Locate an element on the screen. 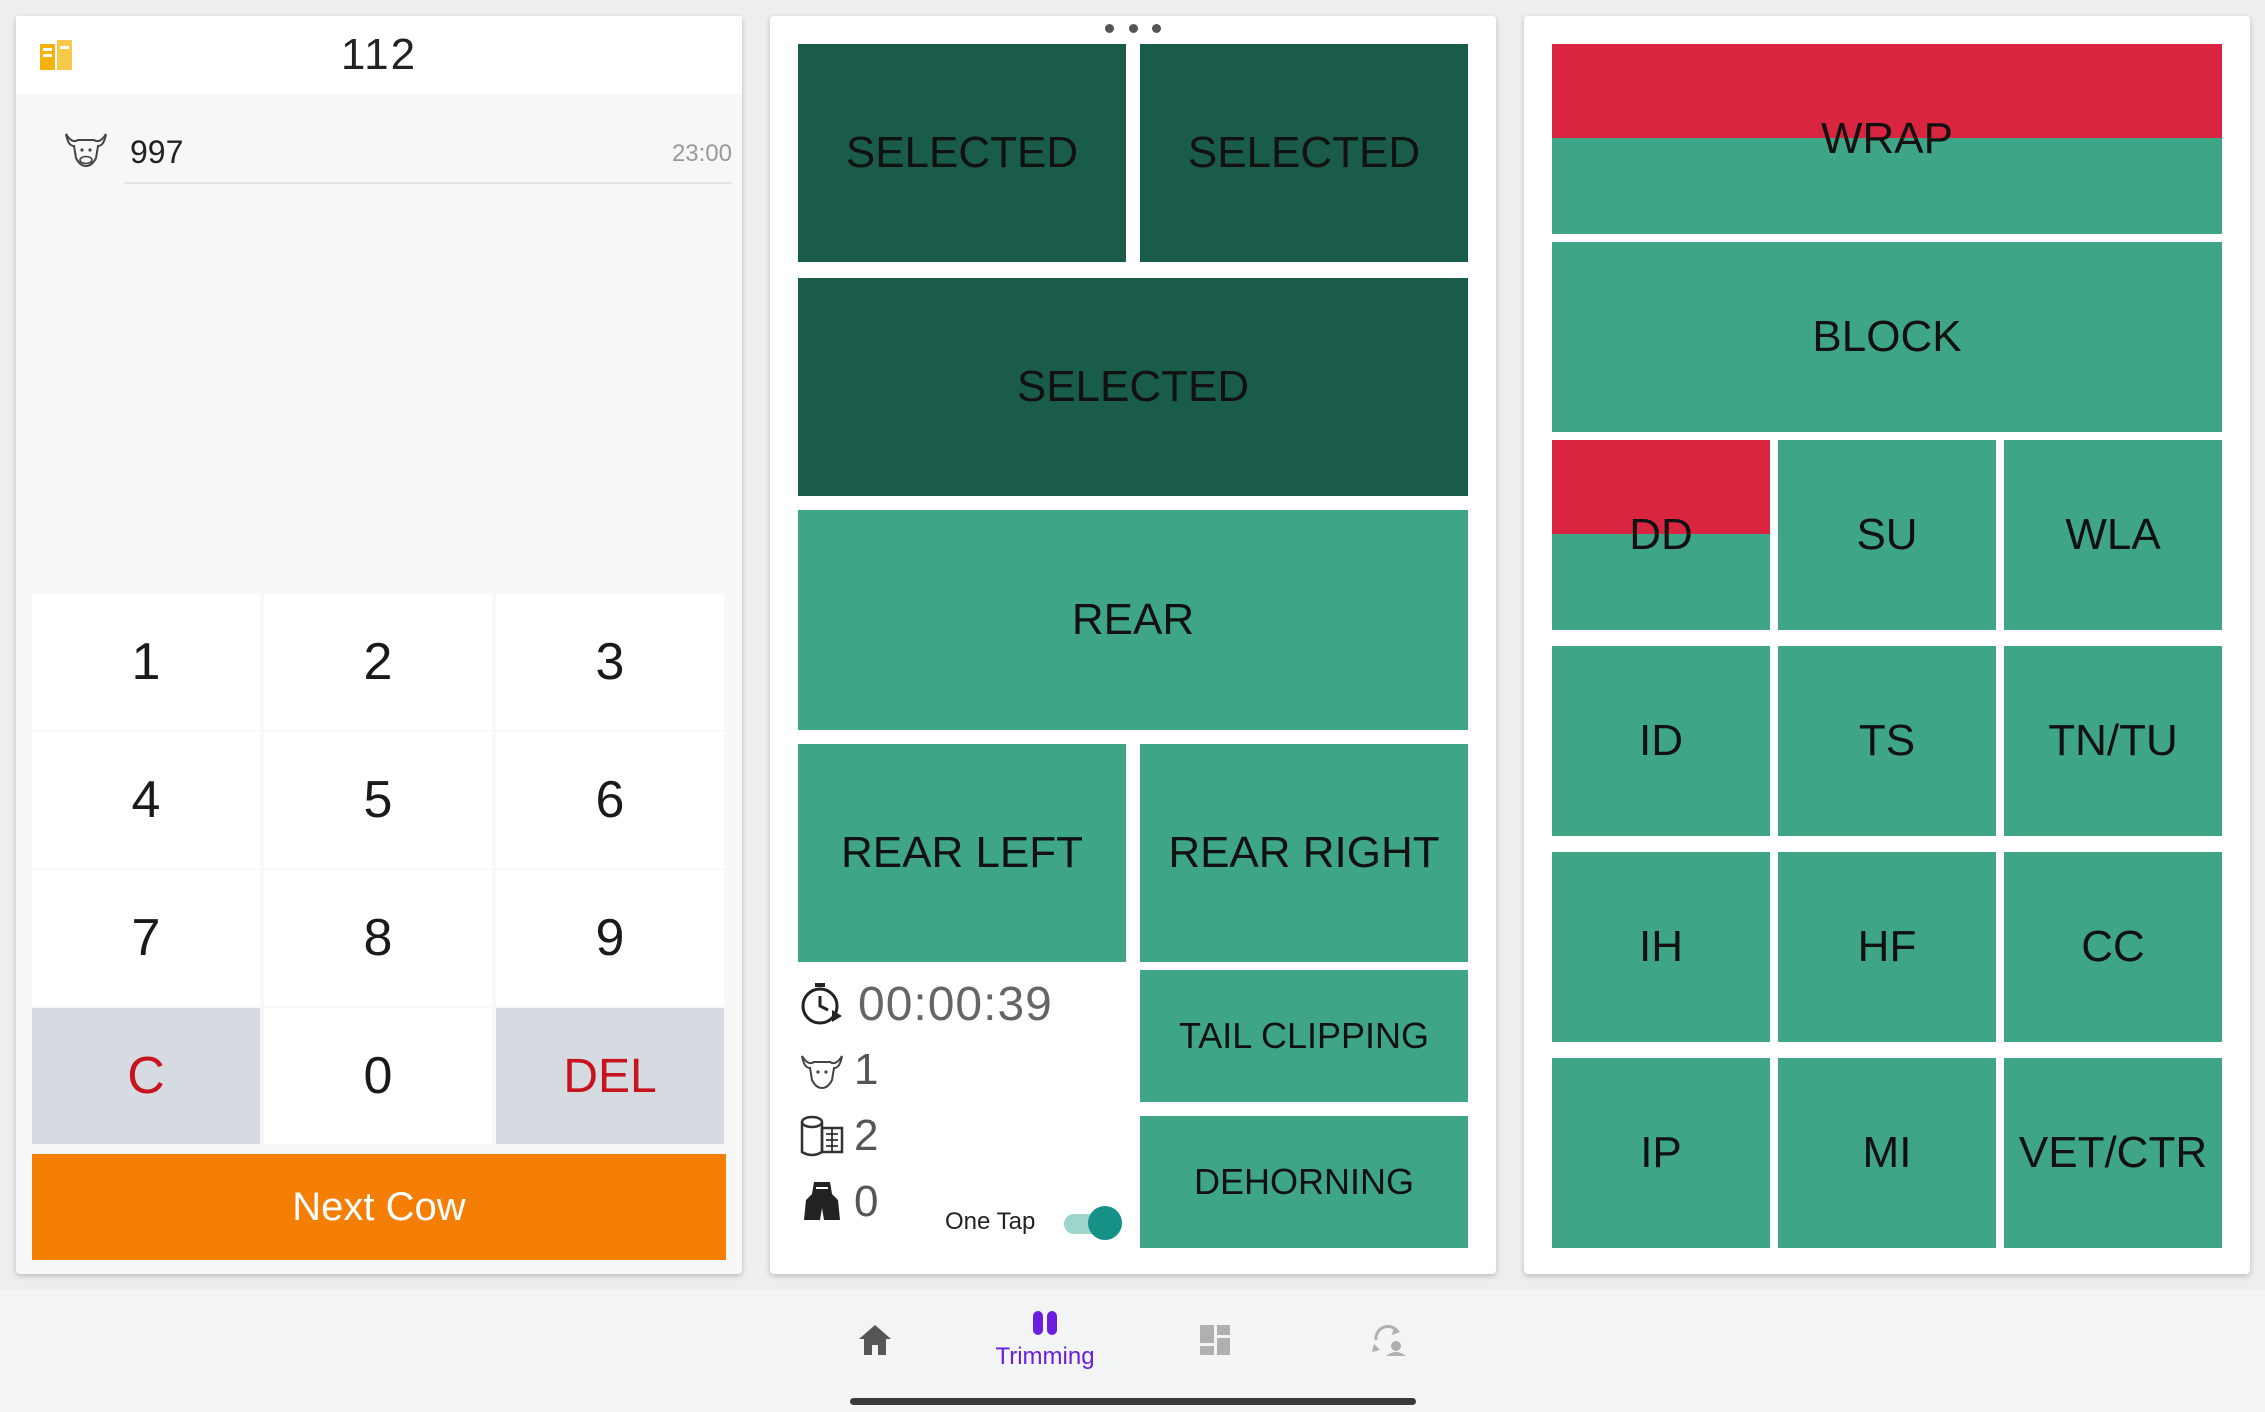 The height and width of the screenshot is (1412, 2265). key-0: 0 is located at coordinates (378, 1076).